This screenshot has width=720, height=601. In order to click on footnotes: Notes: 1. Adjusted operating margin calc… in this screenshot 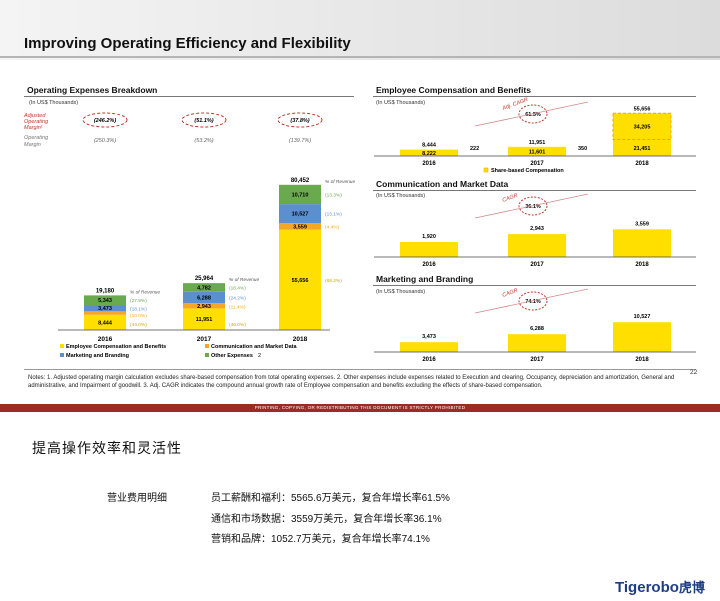, I will do `click(351, 382)`.